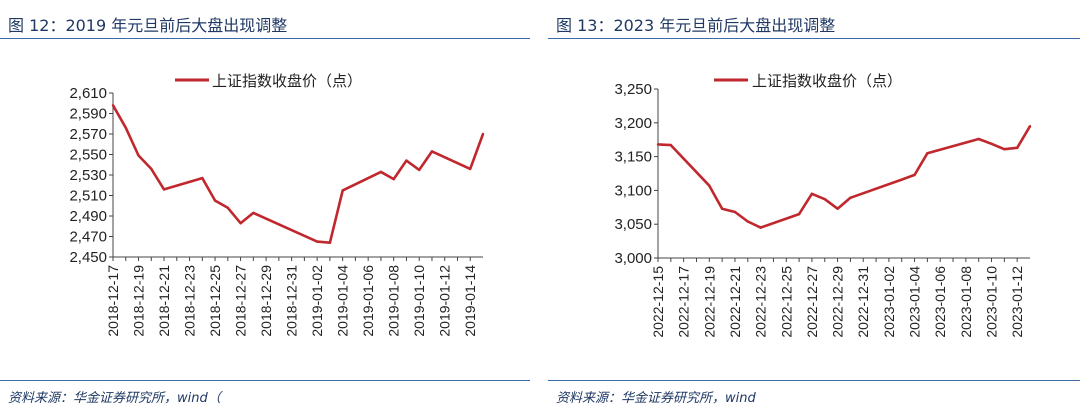  Describe the element at coordinates (113, 301) in the screenshot. I see `x-tick-label: 2018-12-17` at that location.